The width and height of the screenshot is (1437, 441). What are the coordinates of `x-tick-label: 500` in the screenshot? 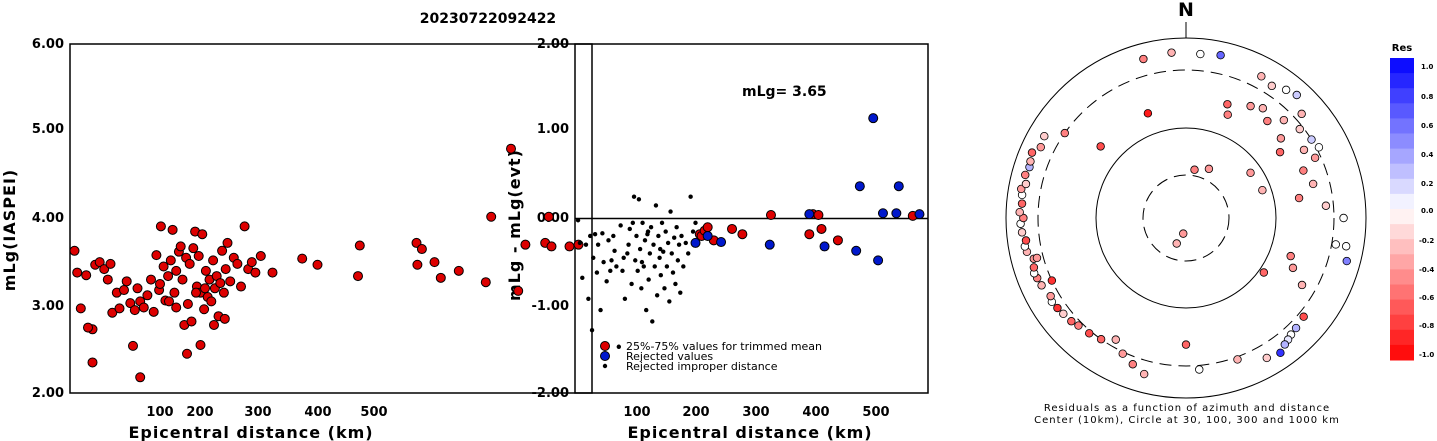 It's located at (373, 412).